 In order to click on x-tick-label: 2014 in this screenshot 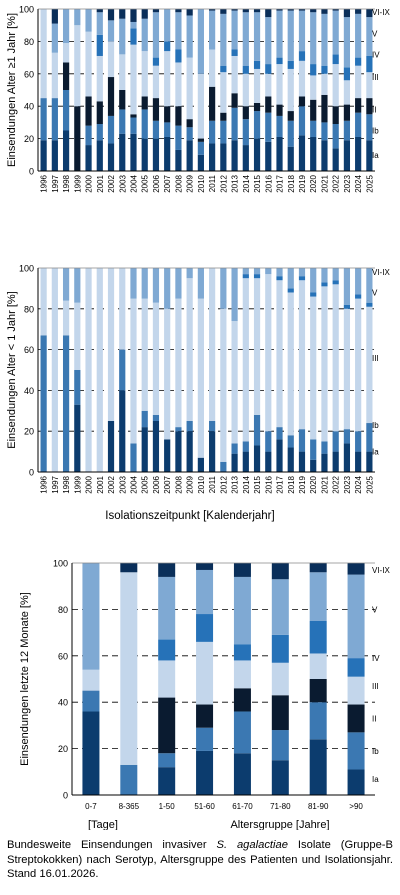, I will do `click(246, 484)`.